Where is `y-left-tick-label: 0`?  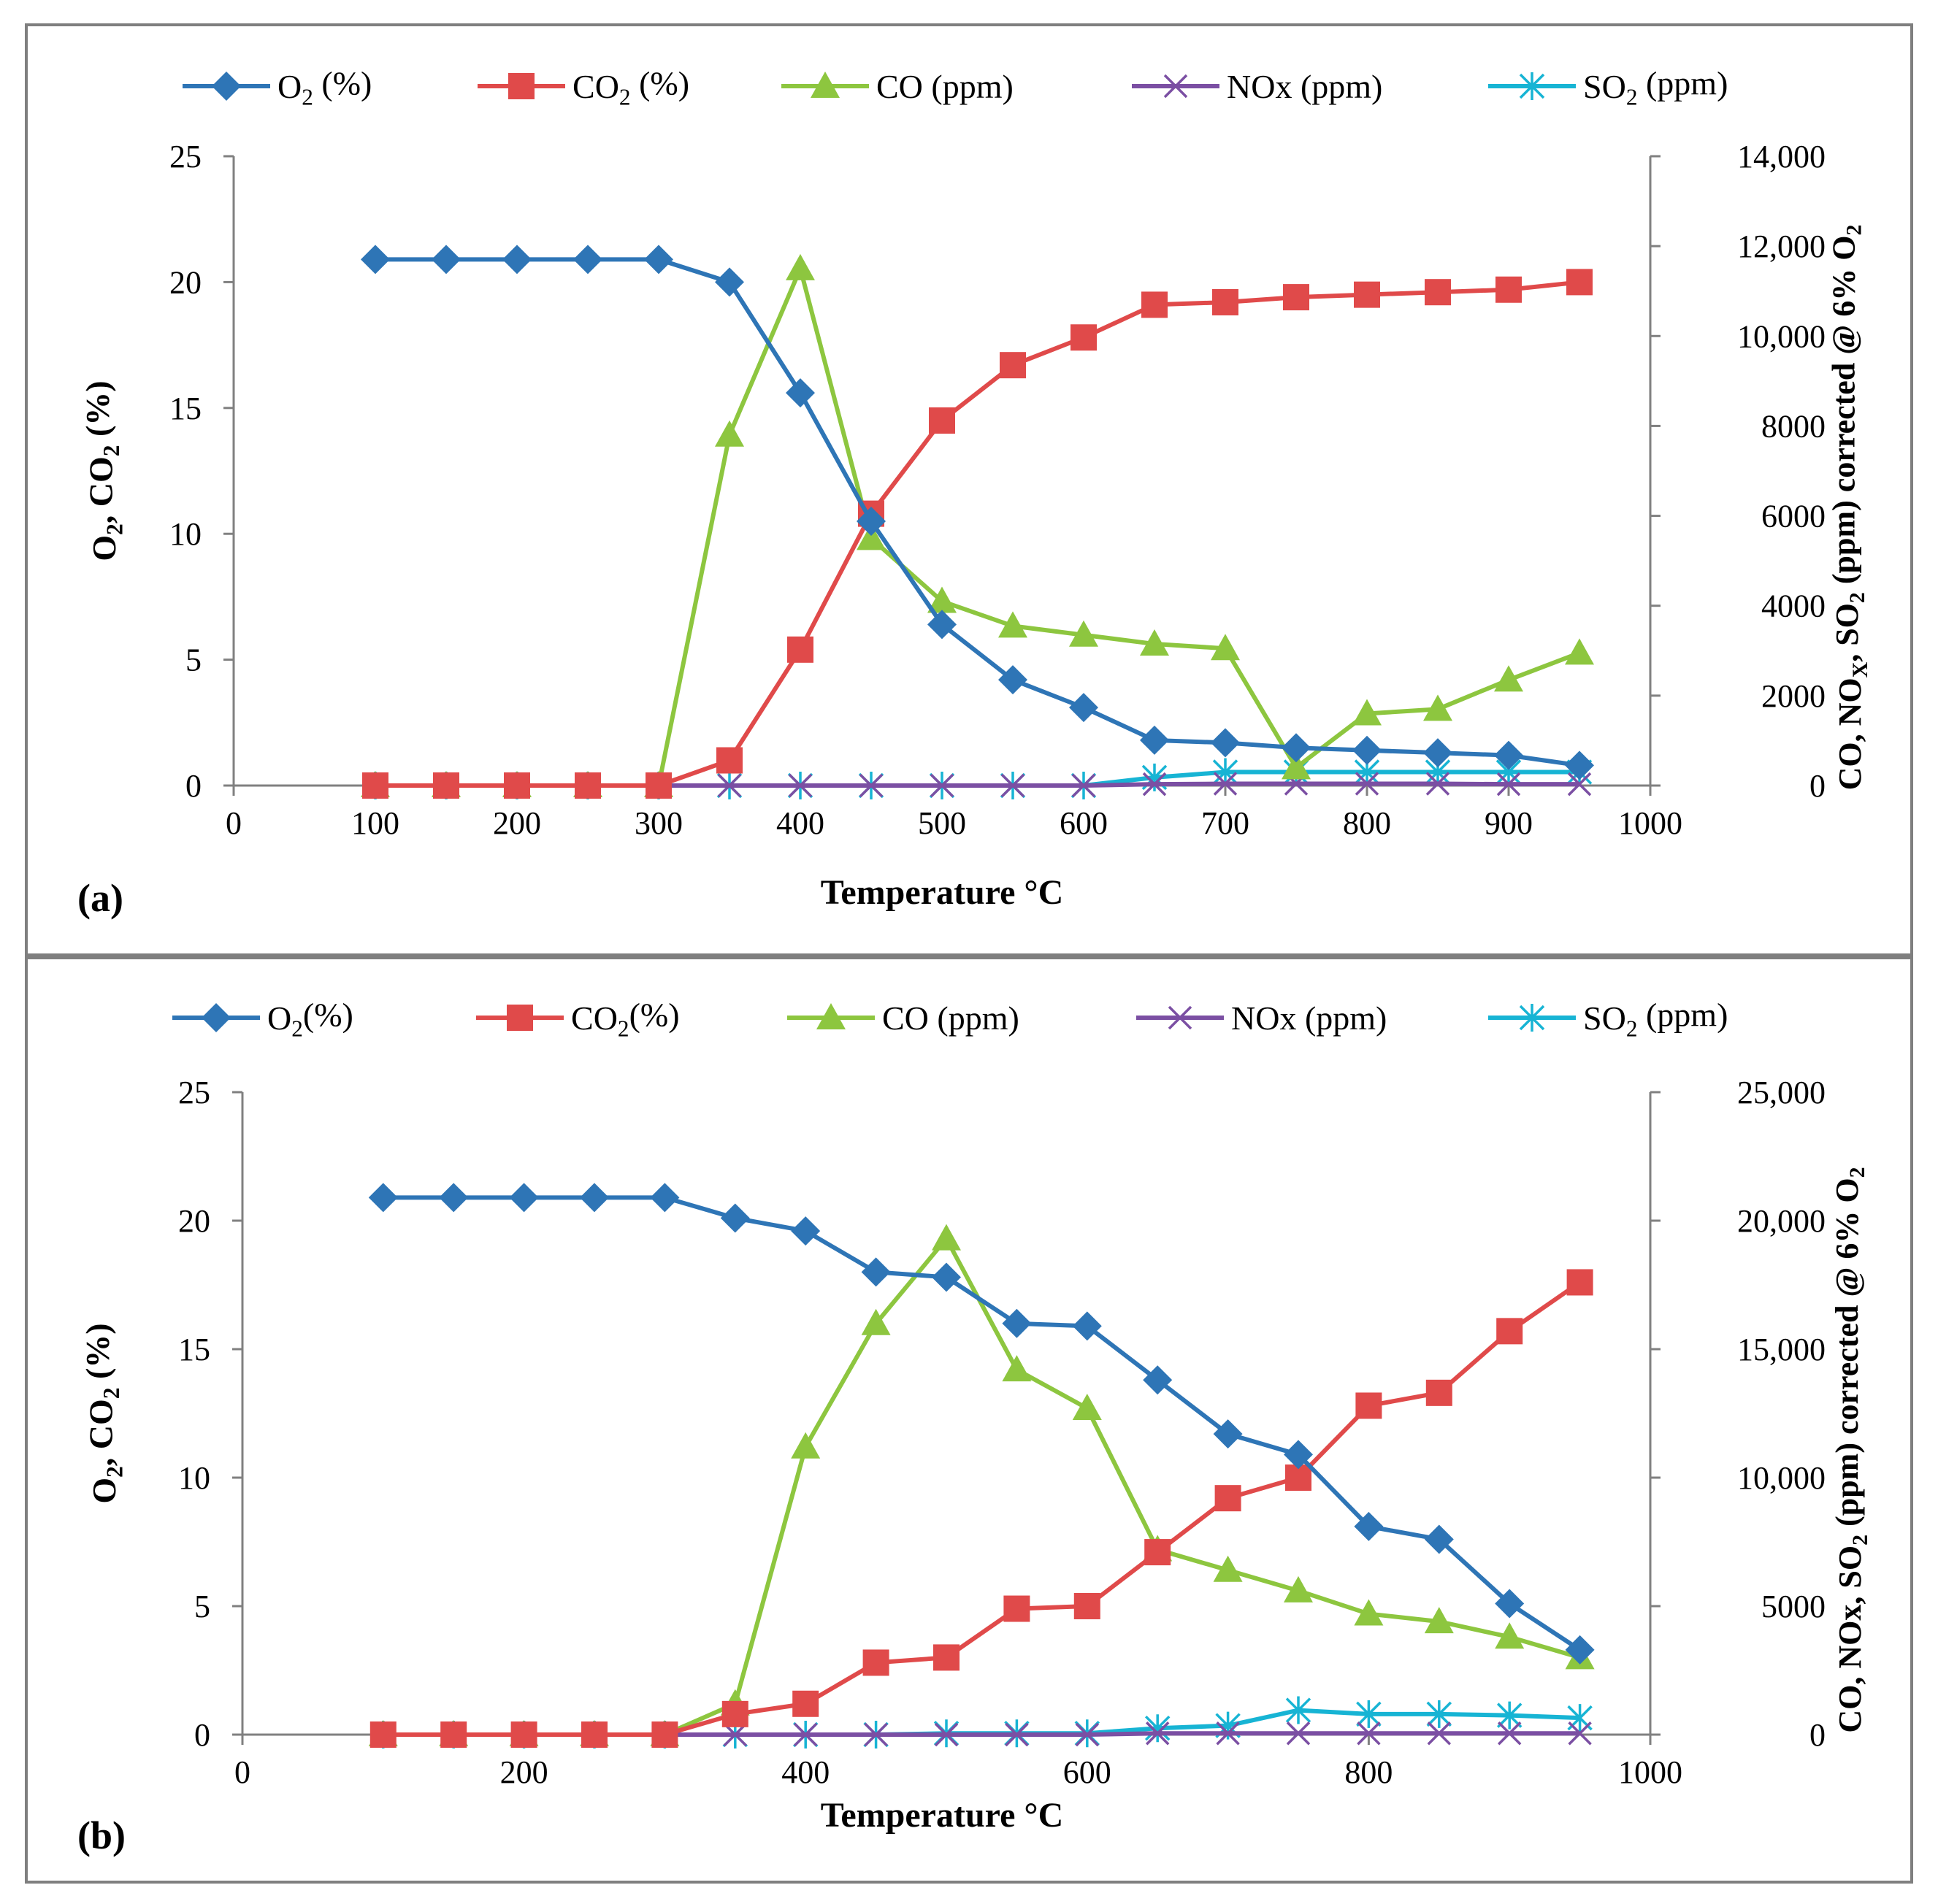
y-left-tick-label: 0 is located at coordinates (193, 786).